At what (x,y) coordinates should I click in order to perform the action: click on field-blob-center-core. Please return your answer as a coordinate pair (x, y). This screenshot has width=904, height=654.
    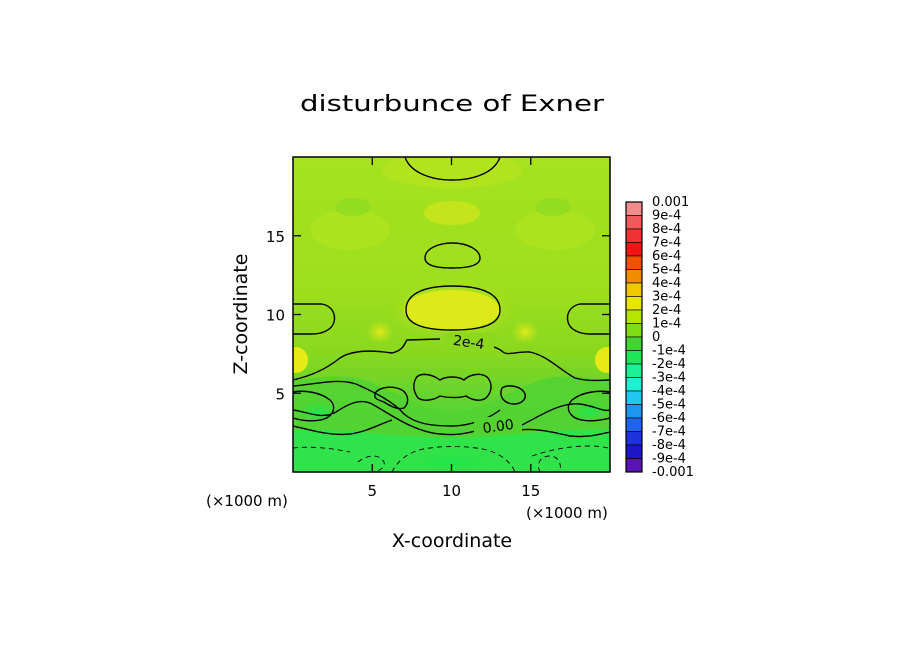
    Looking at the image, I should click on (452, 310).